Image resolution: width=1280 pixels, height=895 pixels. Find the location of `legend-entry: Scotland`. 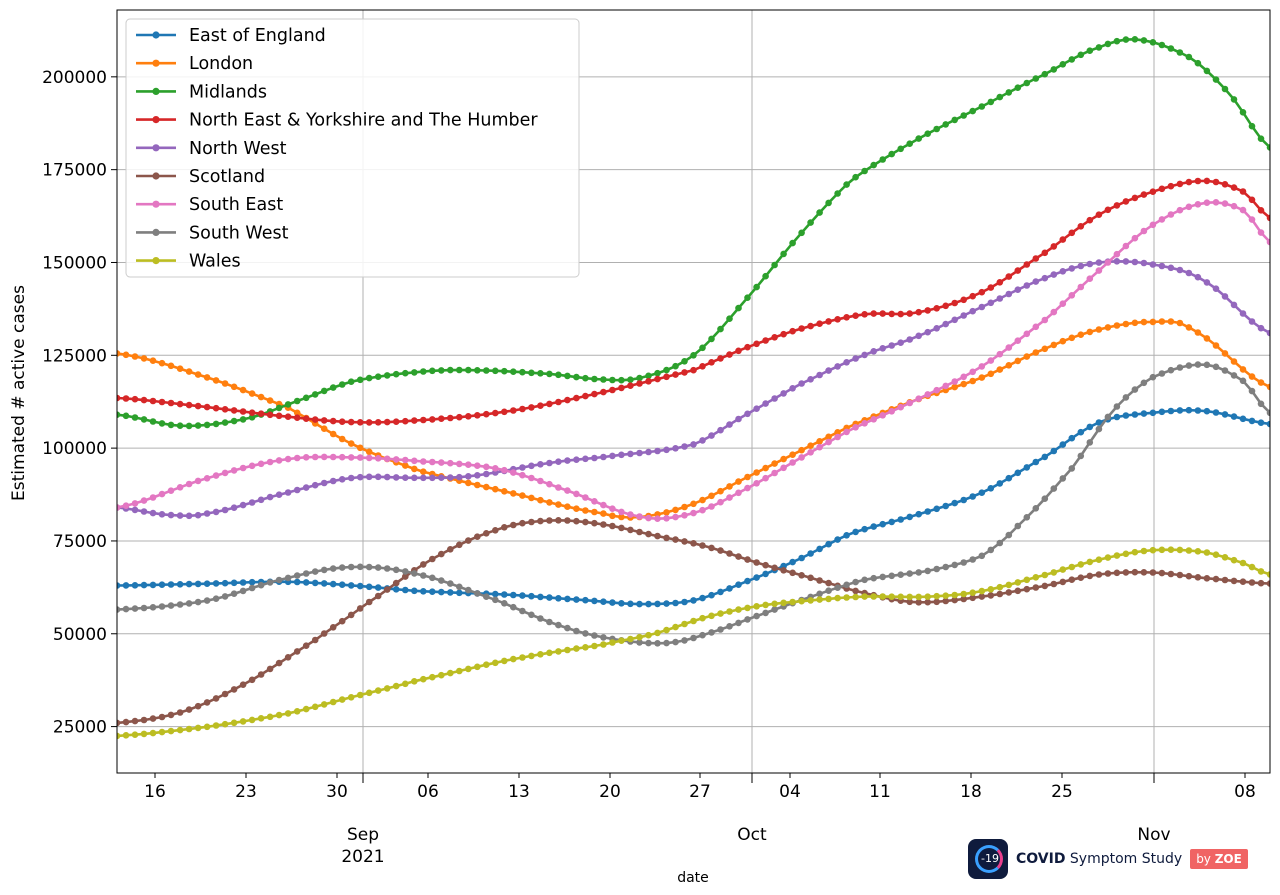

legend-entry: Scotland is located at coordinates (200, 177).